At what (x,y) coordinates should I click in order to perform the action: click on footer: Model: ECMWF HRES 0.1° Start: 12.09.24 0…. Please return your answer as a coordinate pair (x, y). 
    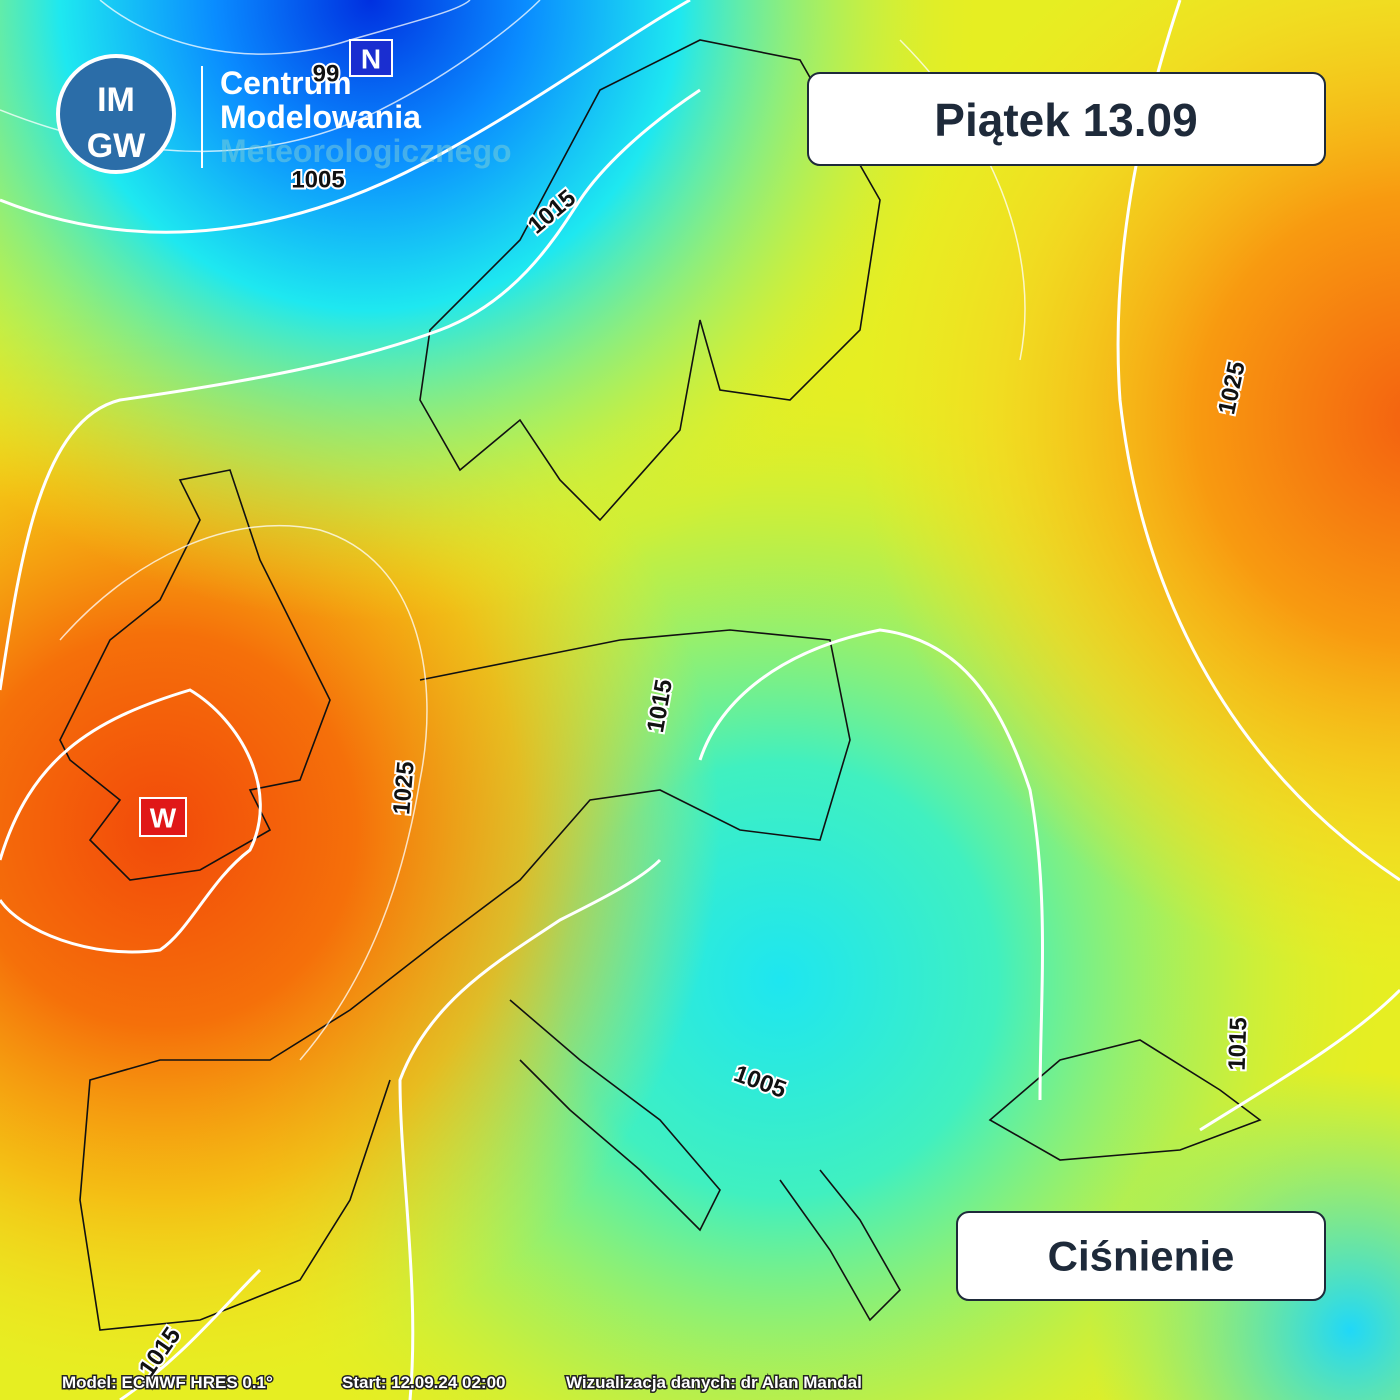
    Looking at the image, I should click on (462, 1383).